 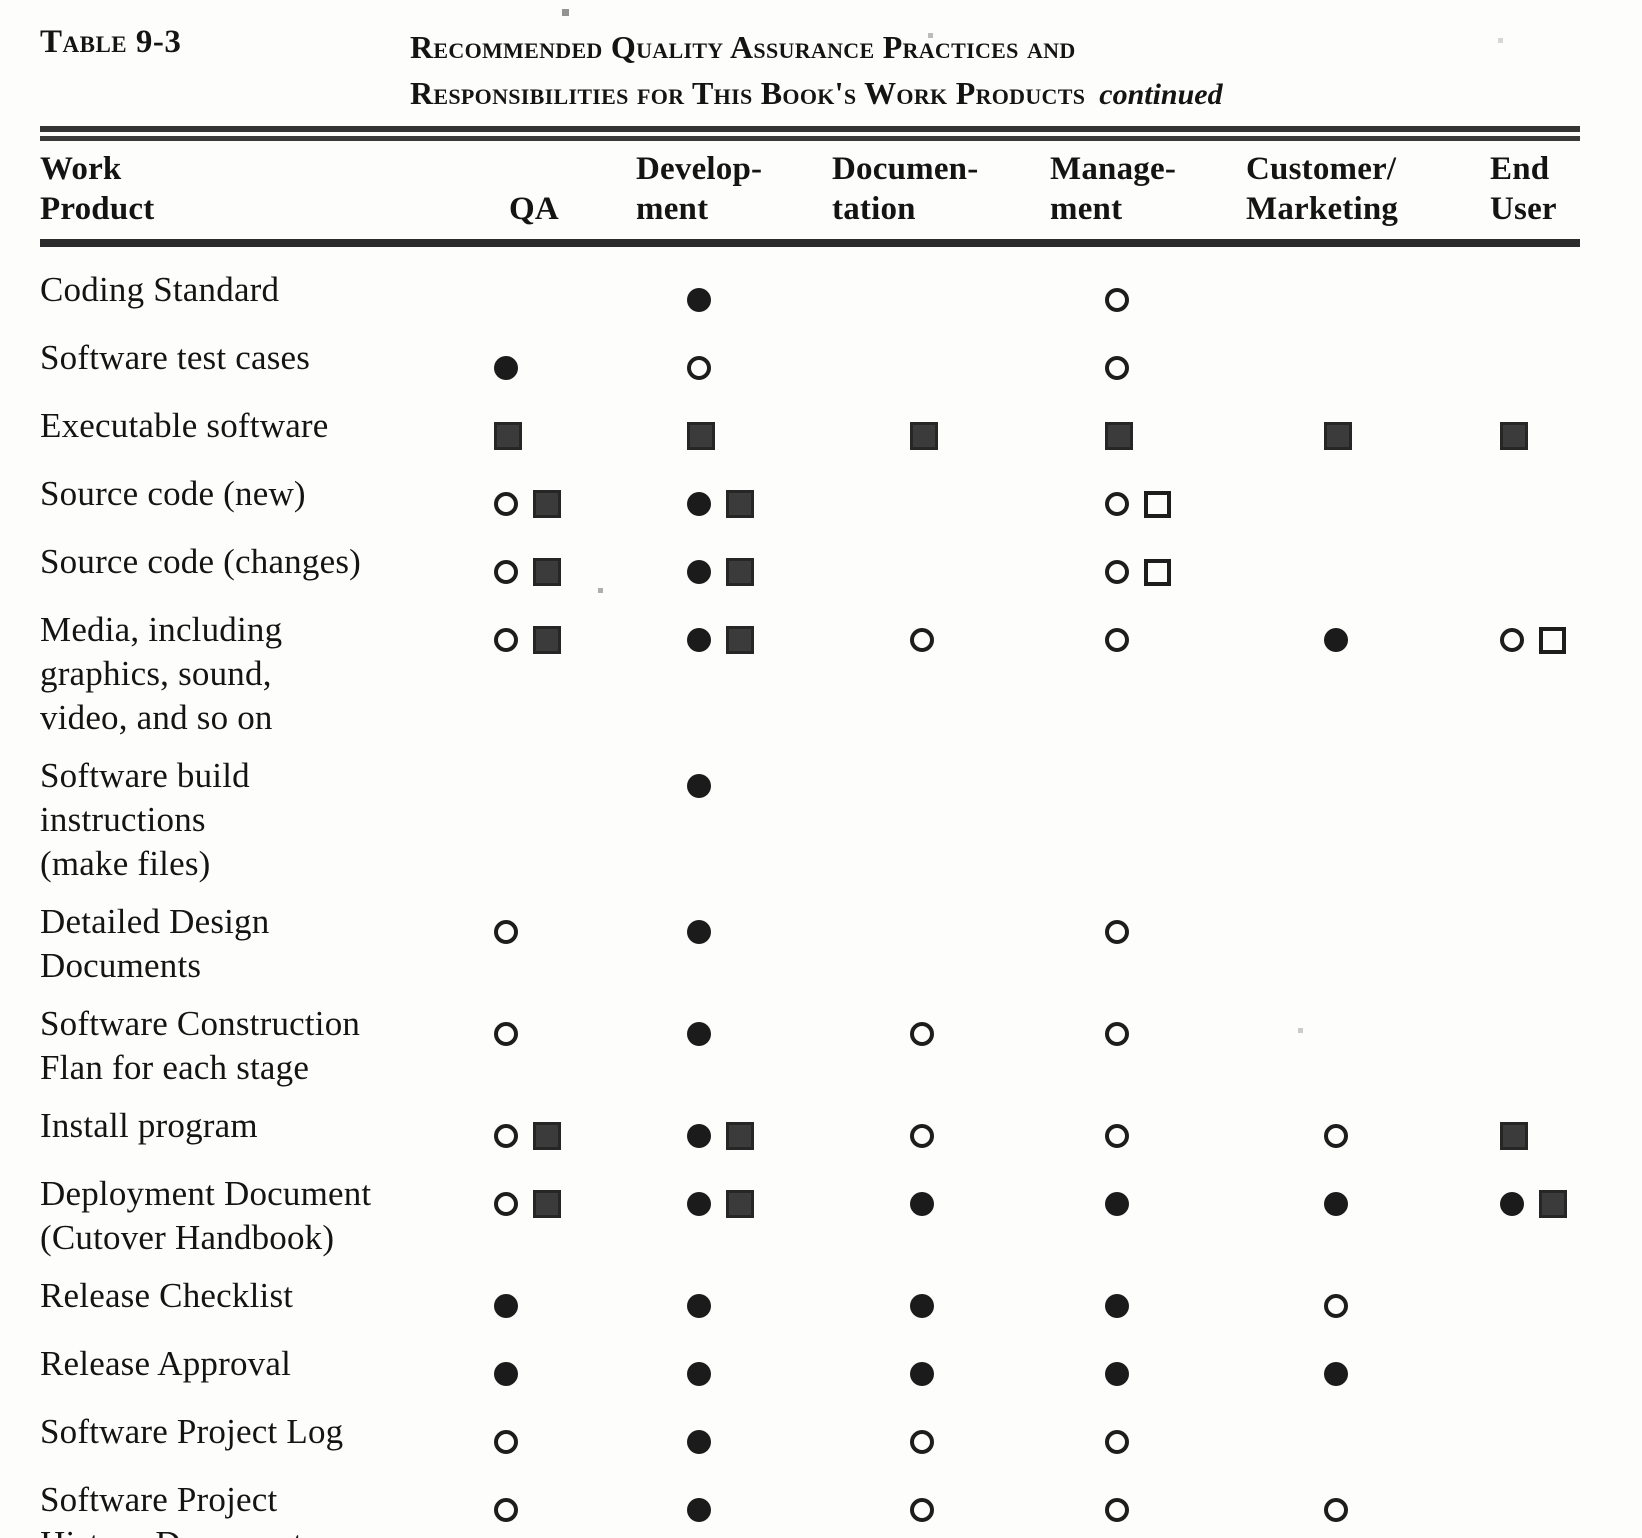 What do you see at coordinates (810, 363) in the screenshot?
I see `table-row: Software test cases` at bounding box center [810, 363].